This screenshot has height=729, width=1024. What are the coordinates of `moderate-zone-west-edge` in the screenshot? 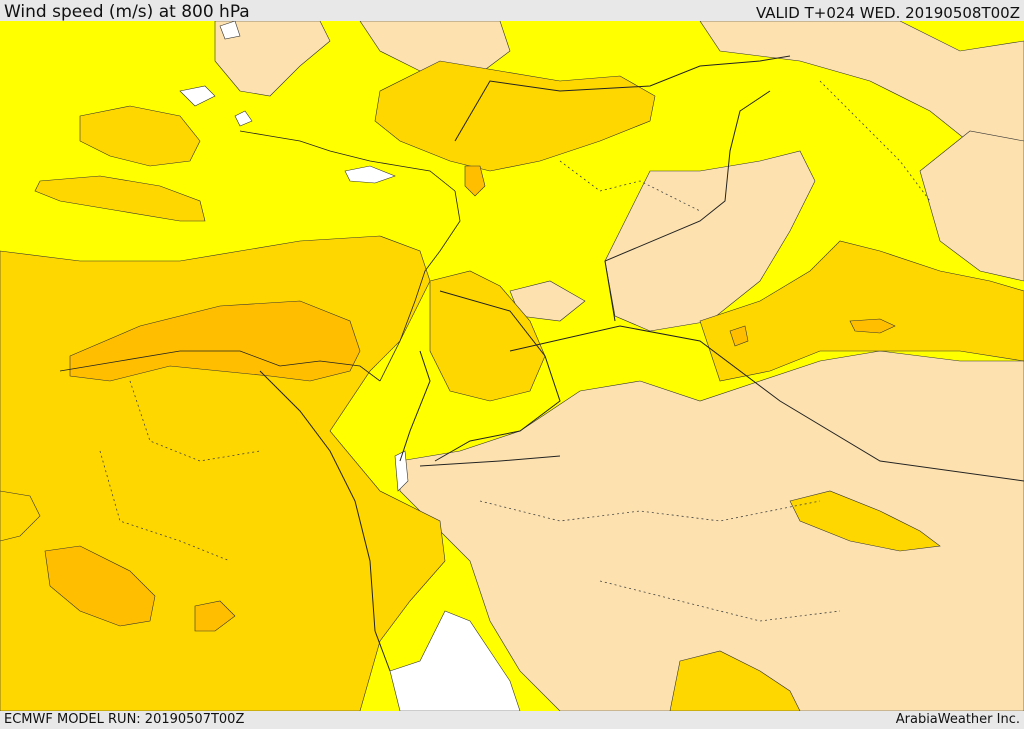 It's located at (20, 516).